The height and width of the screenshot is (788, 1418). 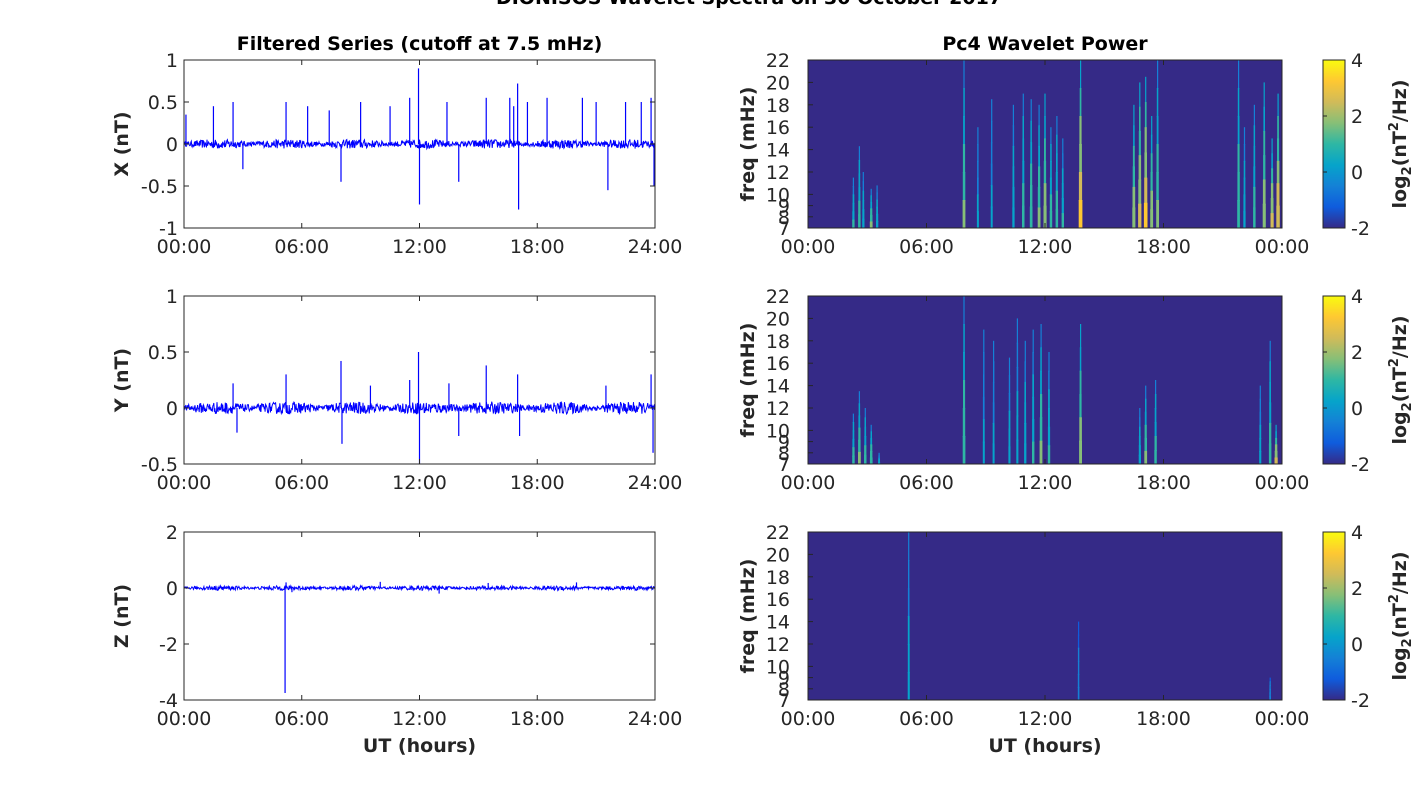 What do you see at coordinates (396, 390) in the screenshot?
I see `series-panel-2: 1 0.5 0 -0.500:00 06:00 12:00 18:00 24:00 Y (nT)` at bounding box center [396, 390].